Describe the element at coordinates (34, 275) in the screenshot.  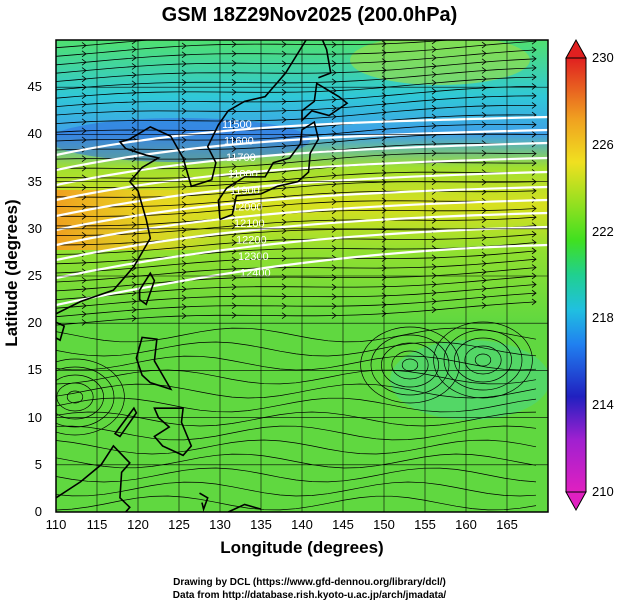
I see `y-tick-label: 25` at that location.